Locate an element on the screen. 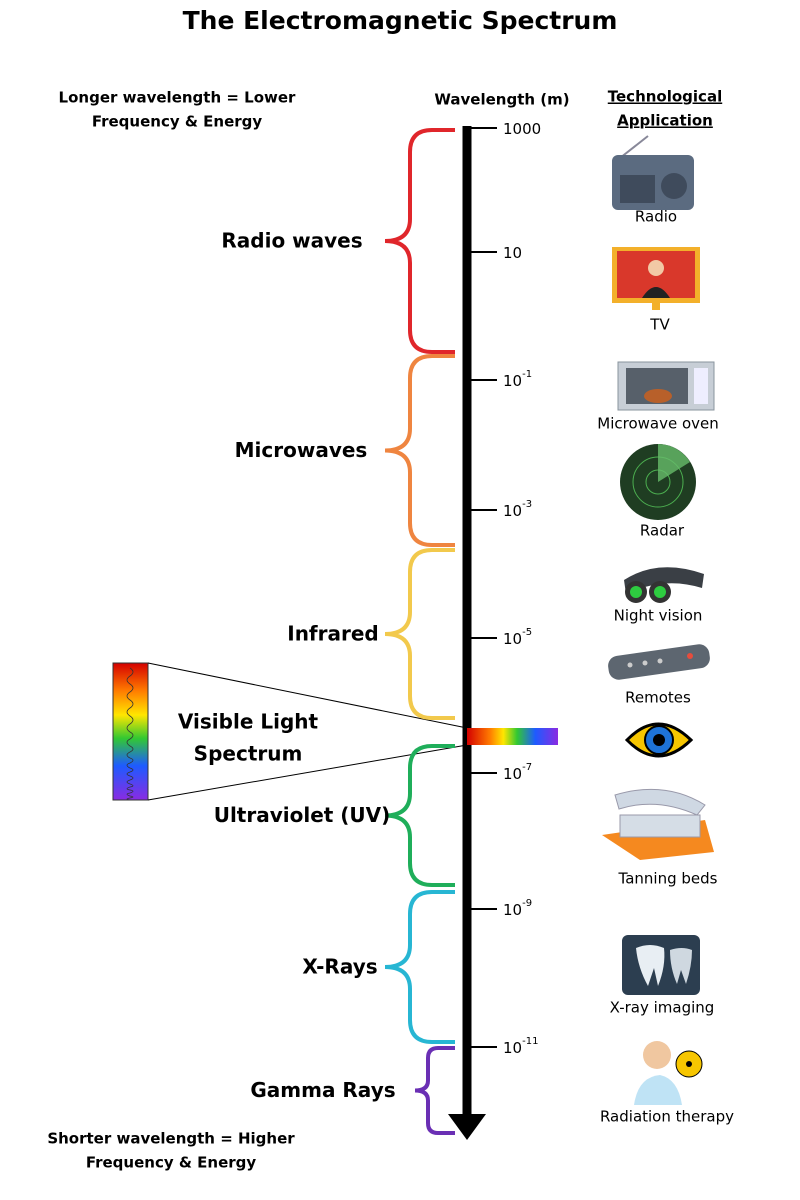  tick-label: 10⁻⁷ is located at coordinates (517, 772).